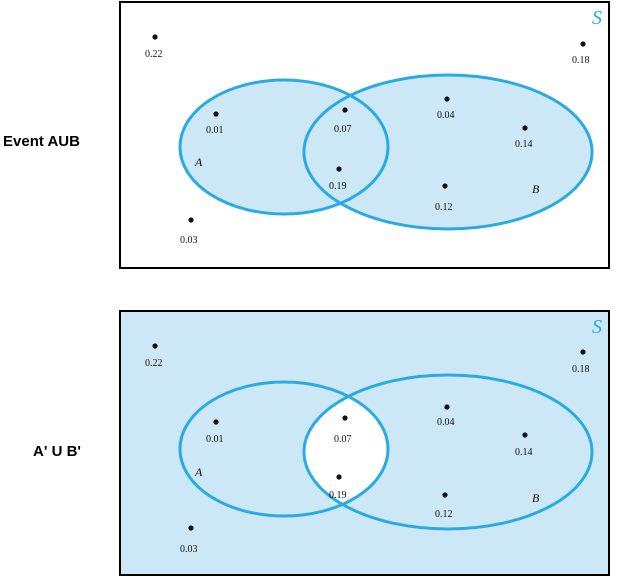 The height and width of the screenshot is (579, 625). What do you see at coordinates (41, 141) in the screenshot?
I see `row-label-event-aub: Event AUB` at bounding box center [41, 141].